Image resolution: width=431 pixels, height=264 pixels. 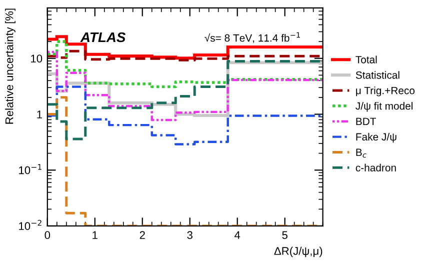 I want to click on legend-label: Total, so click(x=366, y=60).